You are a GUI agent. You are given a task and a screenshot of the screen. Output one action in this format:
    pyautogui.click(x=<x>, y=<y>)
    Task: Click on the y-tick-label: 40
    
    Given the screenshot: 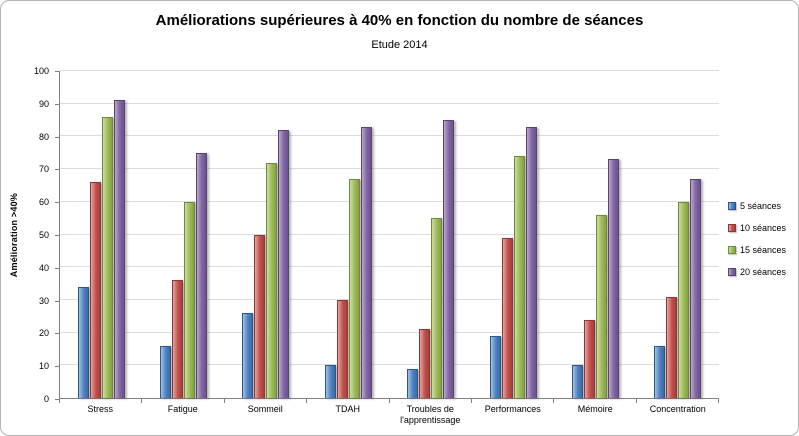 What is the action you would take?
    pyautogui.click(x=43, y=267)
    